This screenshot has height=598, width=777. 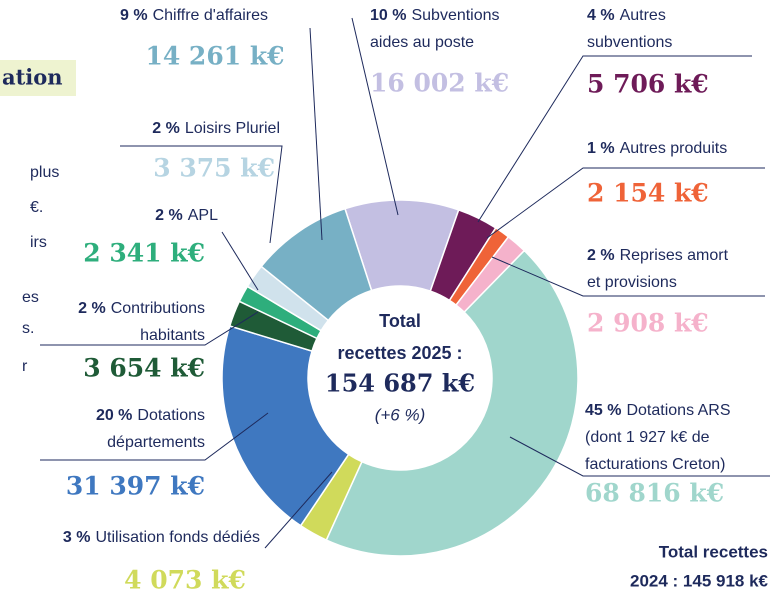 What do you see at coordinates (186, 215) in the screenshot?
I see `segment-label: 2 % APL` at bounding box center [186, 215].